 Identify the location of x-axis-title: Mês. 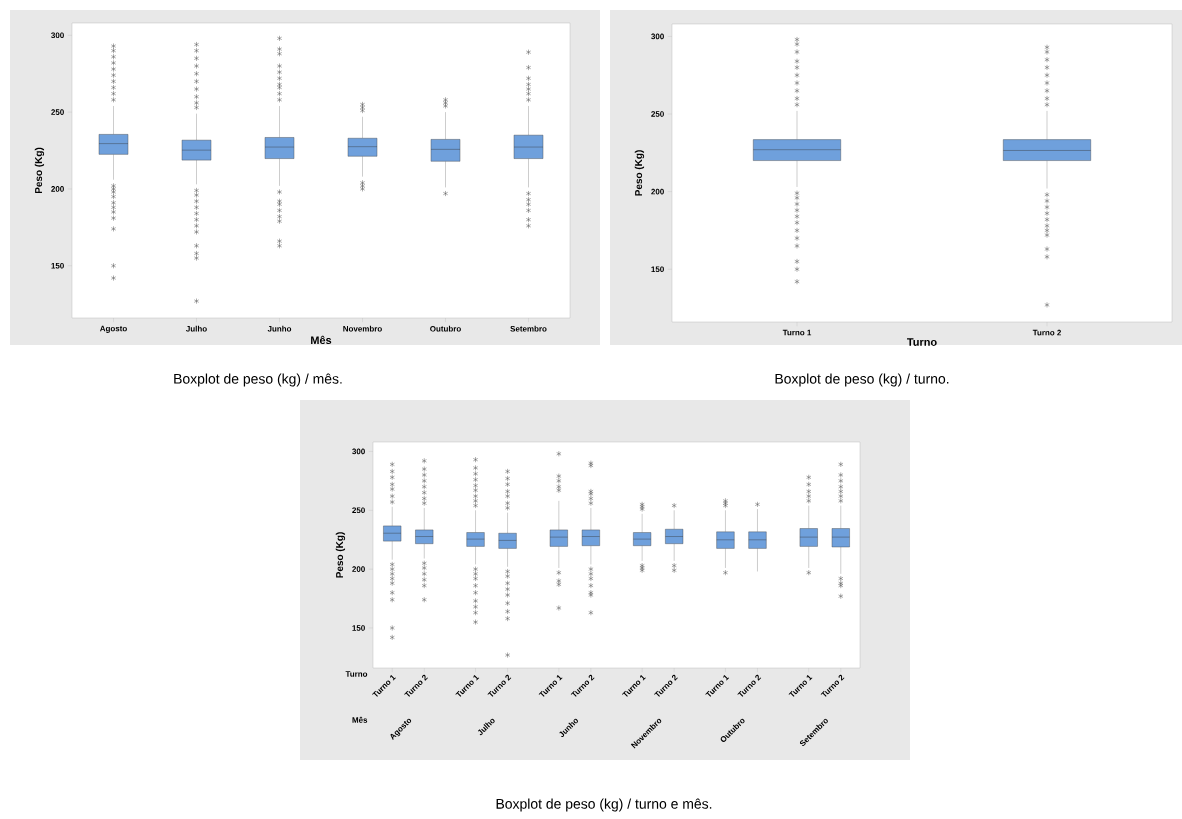
(321, 340).